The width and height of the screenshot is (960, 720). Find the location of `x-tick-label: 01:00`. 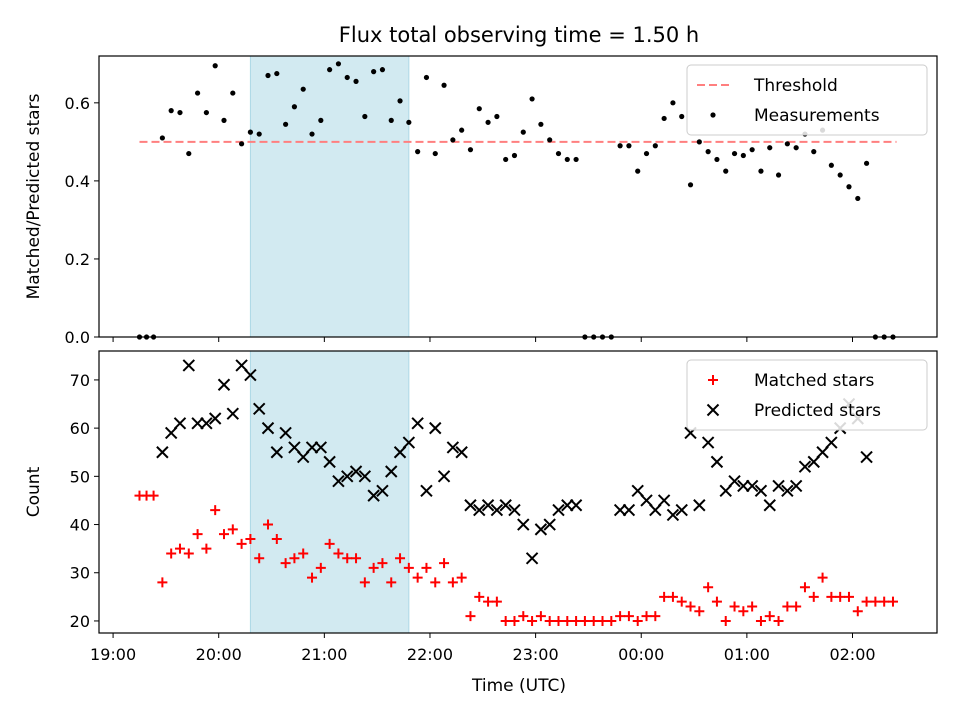

x-tick-label: 01:00 is located at coordinates (747, 654).